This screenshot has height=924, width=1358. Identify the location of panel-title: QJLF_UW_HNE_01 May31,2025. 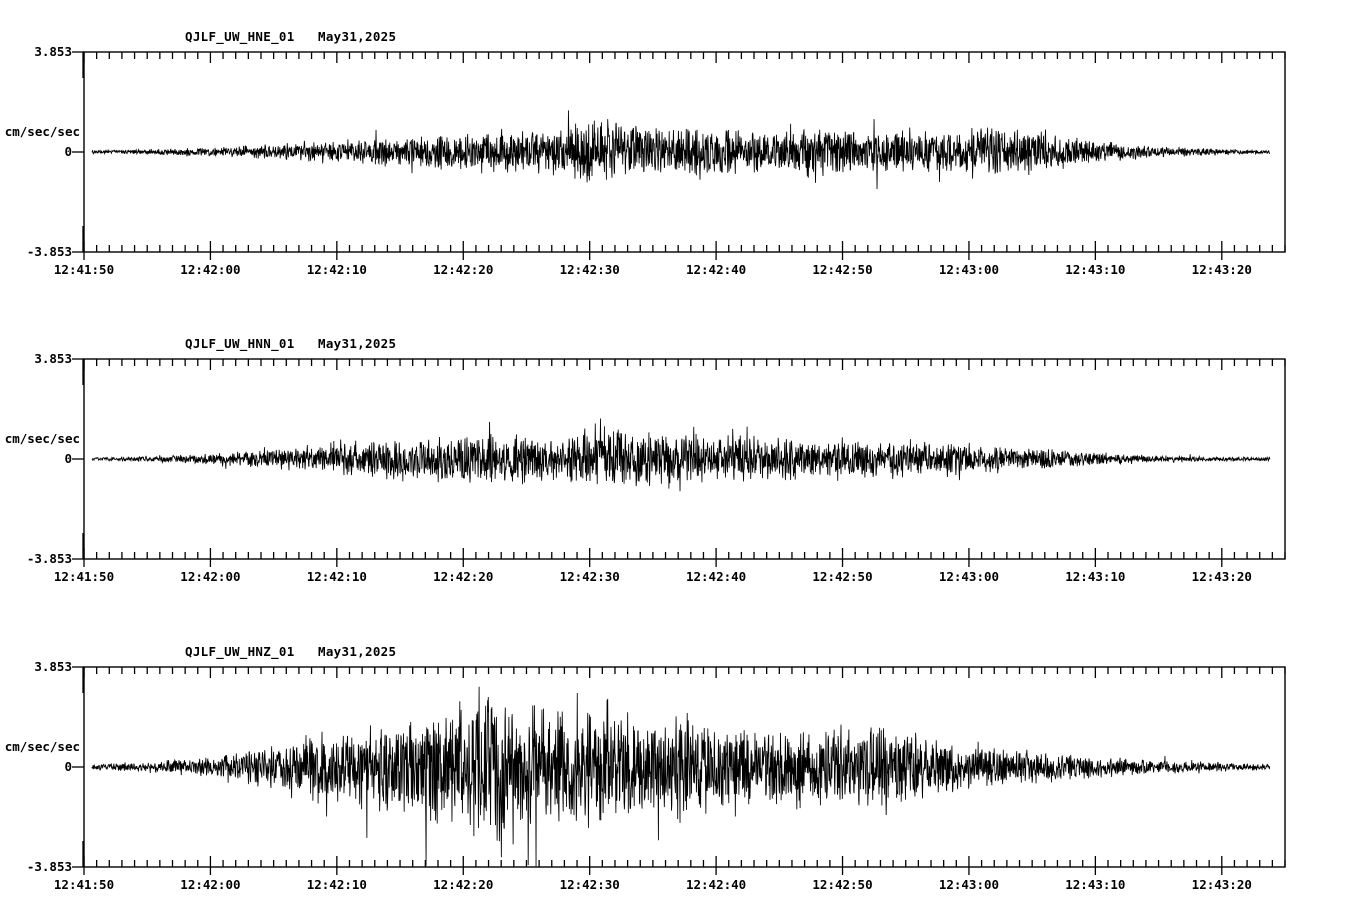
(291, 36).